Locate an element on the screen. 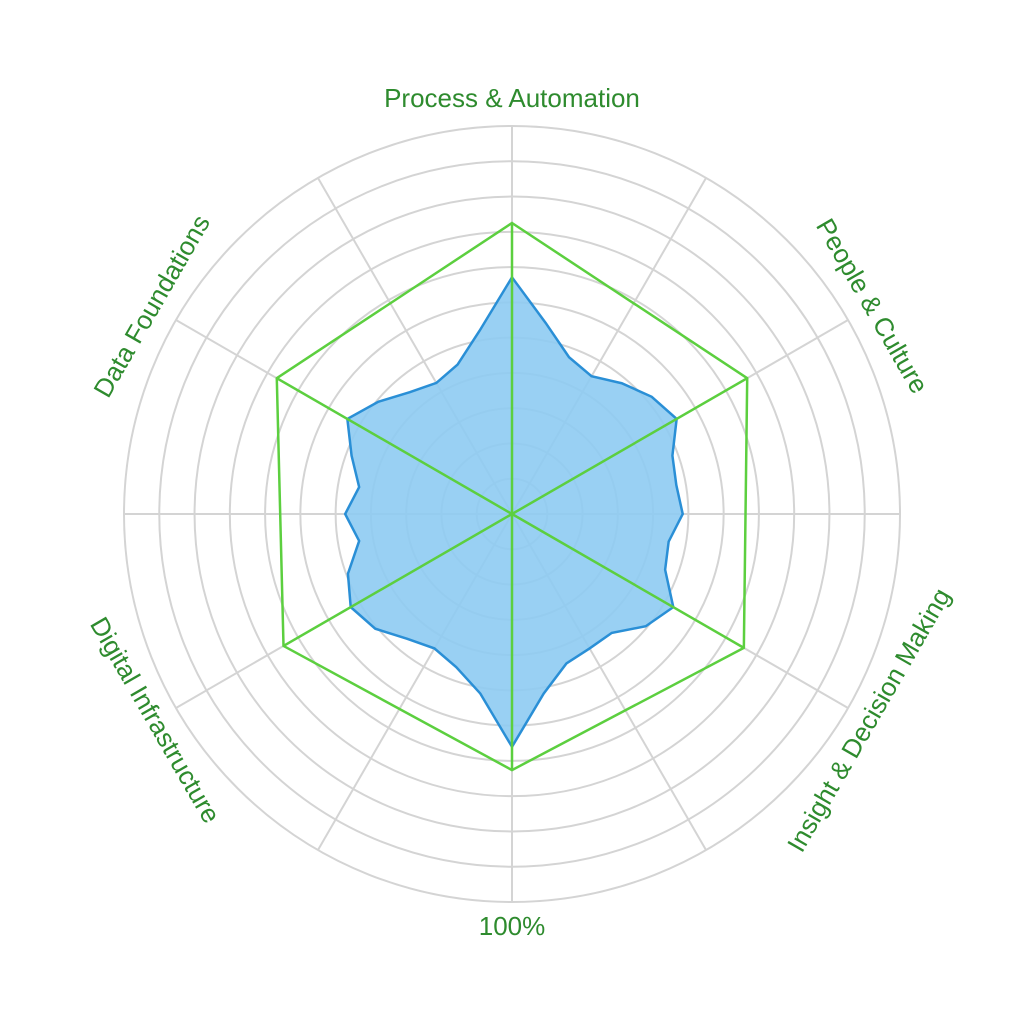 The image size is (1024, 1024). axis-label-0: Process & Automation is located at coordinates (512, 98).